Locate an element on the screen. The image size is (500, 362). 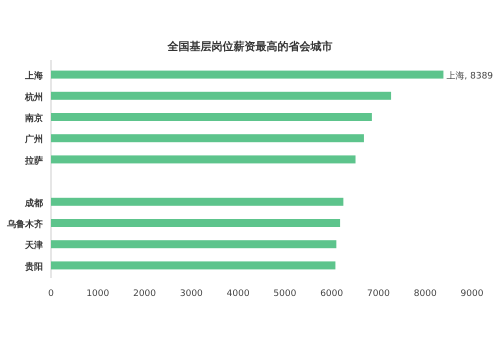
x-tick-label: 1000 is located at coordinates (98, 294).